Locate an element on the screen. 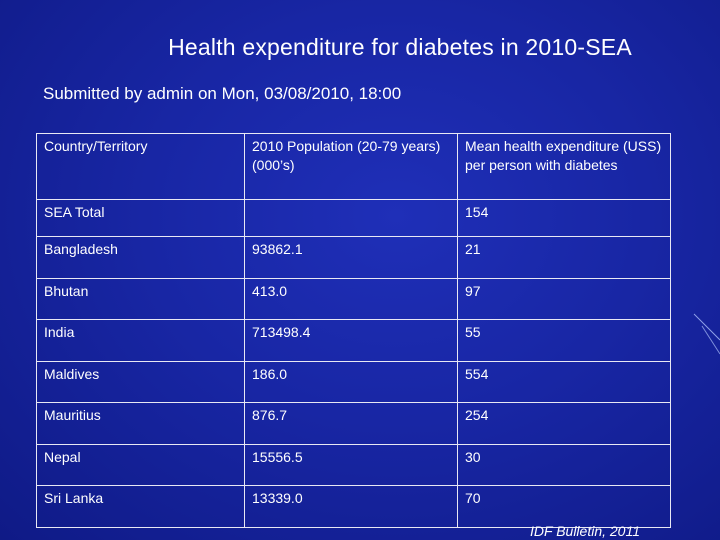 This screenshot has width=720, height=540. cell-country: Maldives is located at coordinates (140, 381).